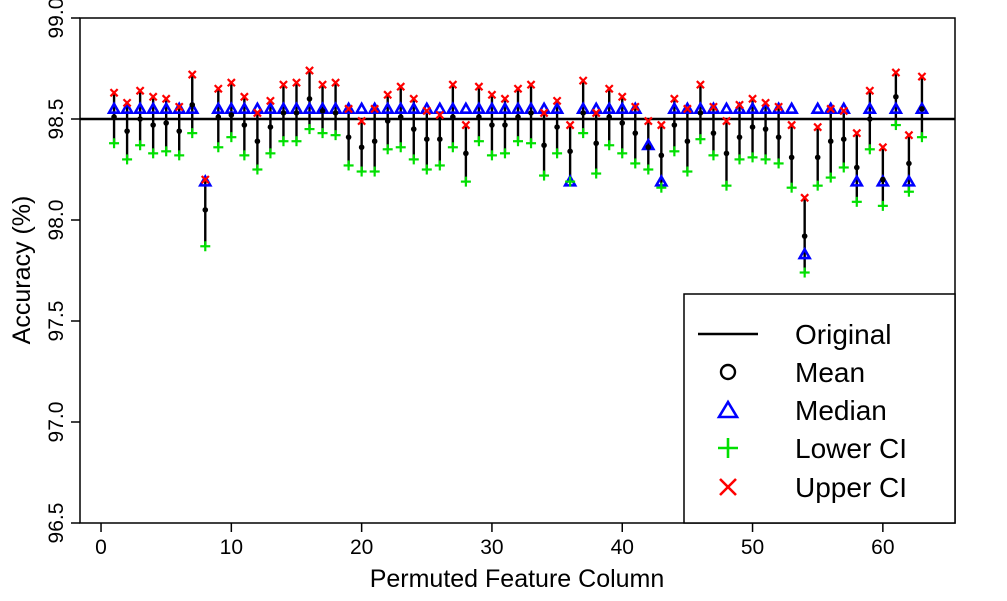 Image resolution: width=1007 pixels, height=601 pixels. What do you see at coordinates (495, 541) in the screenshot?
I see `x-axis: 0 10 20 30 40 50 60` at bounding box center [495, 541].